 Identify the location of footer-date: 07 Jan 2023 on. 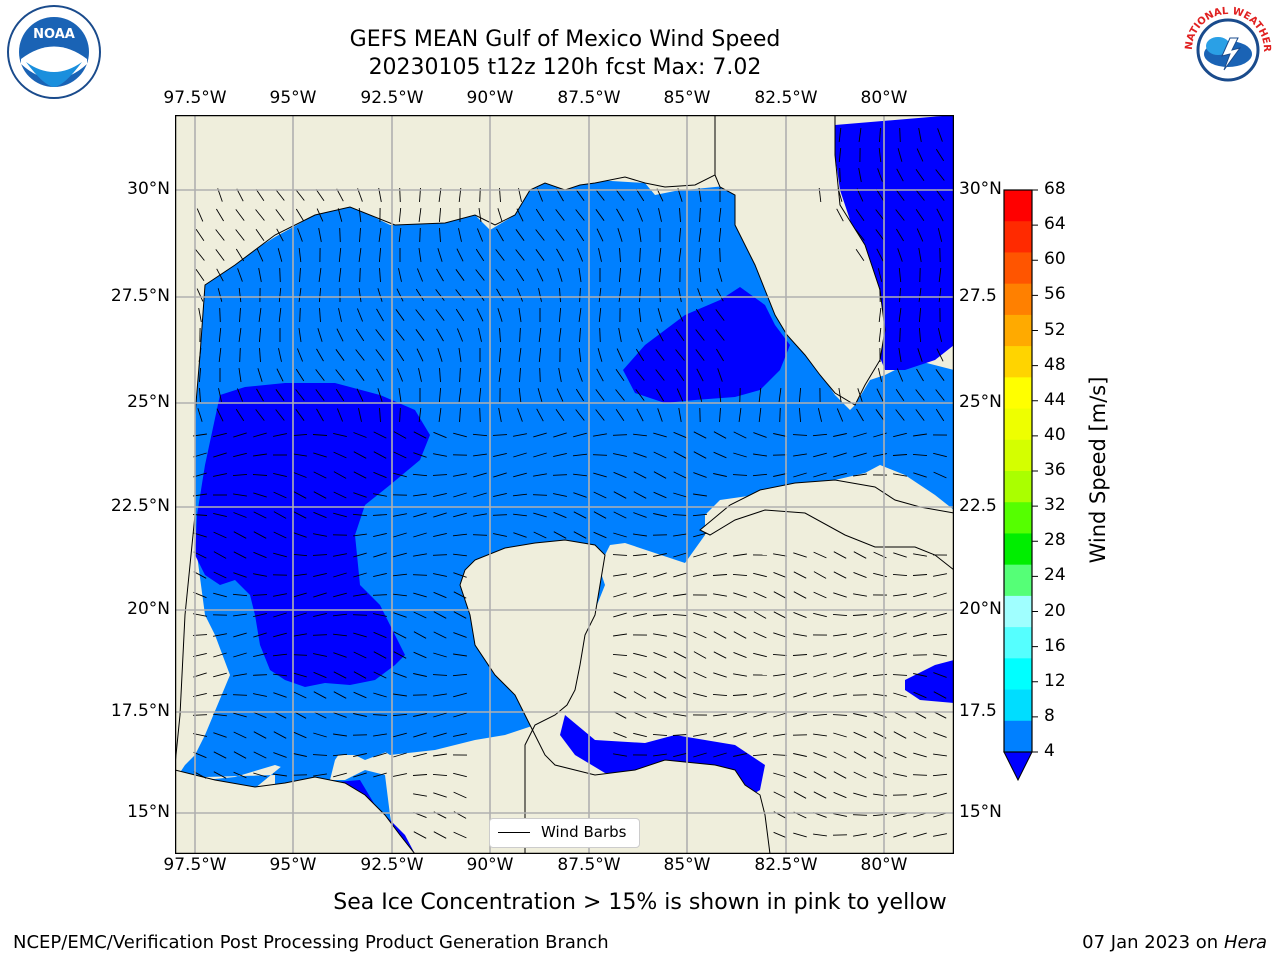
(1153, 942).